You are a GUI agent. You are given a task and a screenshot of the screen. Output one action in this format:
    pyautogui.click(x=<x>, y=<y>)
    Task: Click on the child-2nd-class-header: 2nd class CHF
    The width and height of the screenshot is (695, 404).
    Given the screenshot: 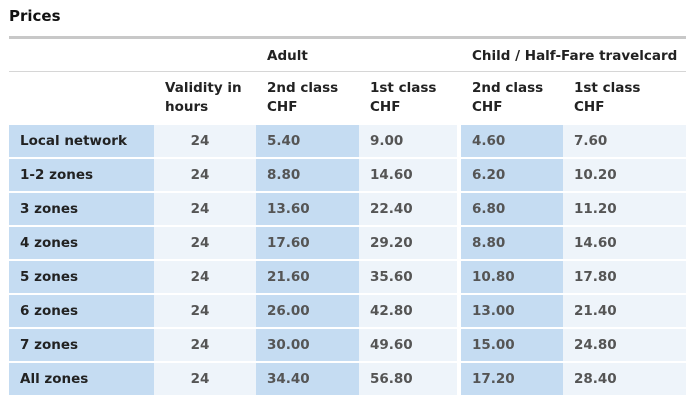 What is the action you would take?
    pyautogui.click(x=508, y=97)
    